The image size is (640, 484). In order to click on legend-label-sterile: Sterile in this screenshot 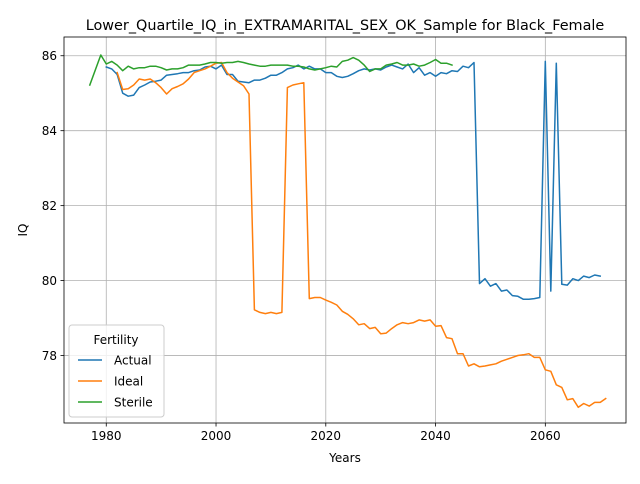, I will do `click(133, 402)`.